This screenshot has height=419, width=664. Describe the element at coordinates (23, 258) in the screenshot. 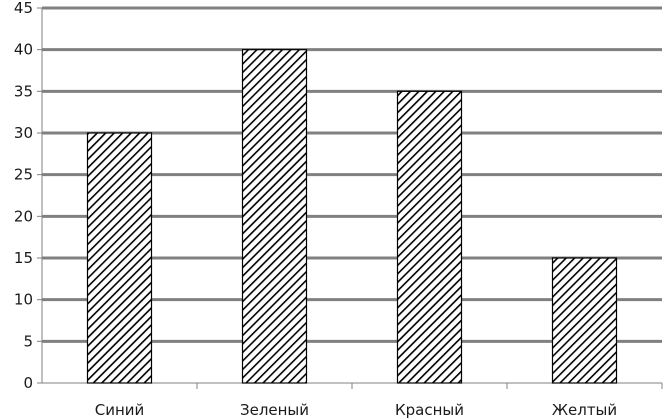

I see `y-tick-label: 15` at that location.